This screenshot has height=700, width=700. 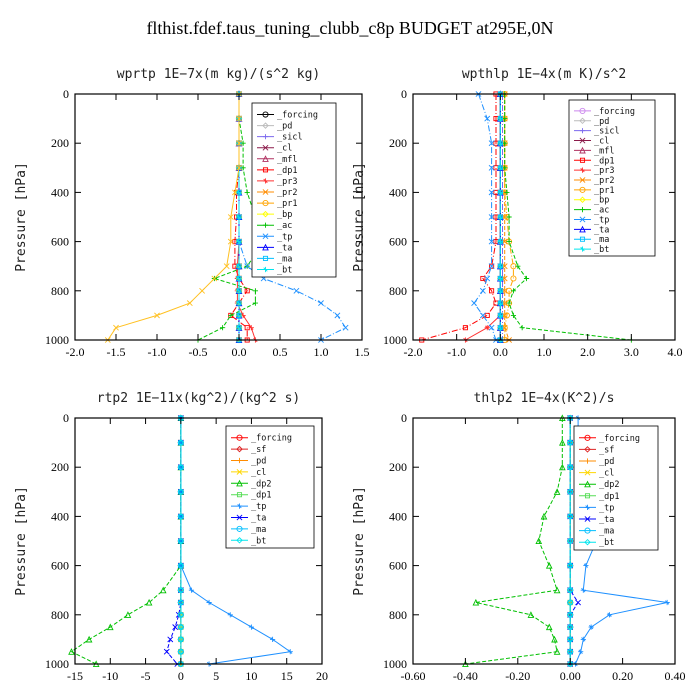 I want to click on x-tick-label: 2.0, so click(x=587, y=352).